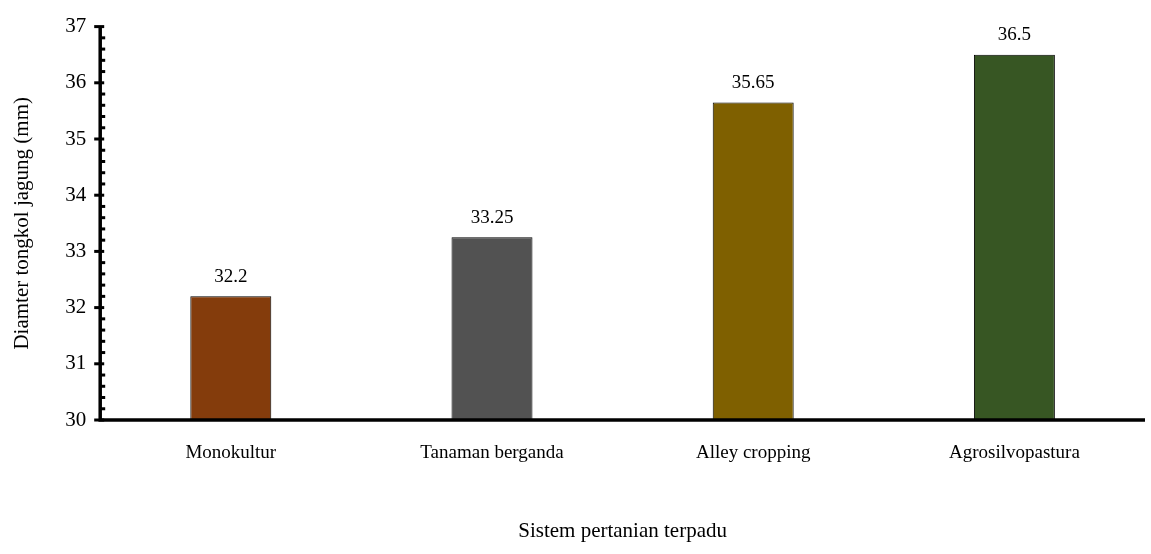 This screenshot has width=1151, height=554. I want to click on x-tick-label: Tanaman berganda, so click(492, 452).